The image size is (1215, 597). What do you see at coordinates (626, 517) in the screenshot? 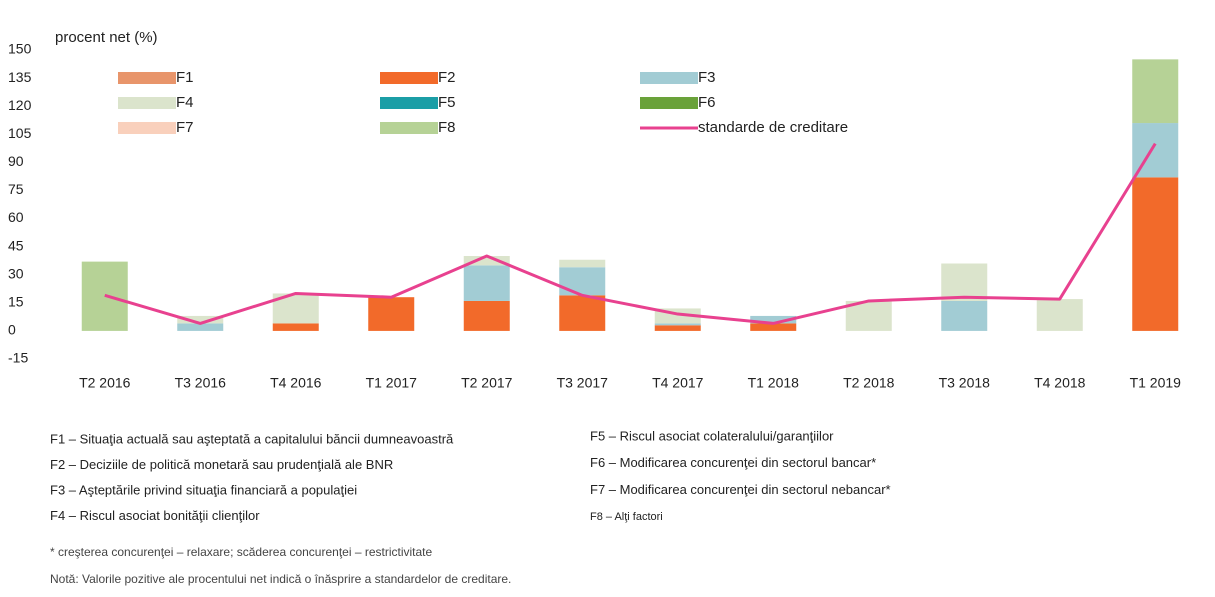
I see `note-right: F8 – Alţi factori` at bounding box center [626, 517].